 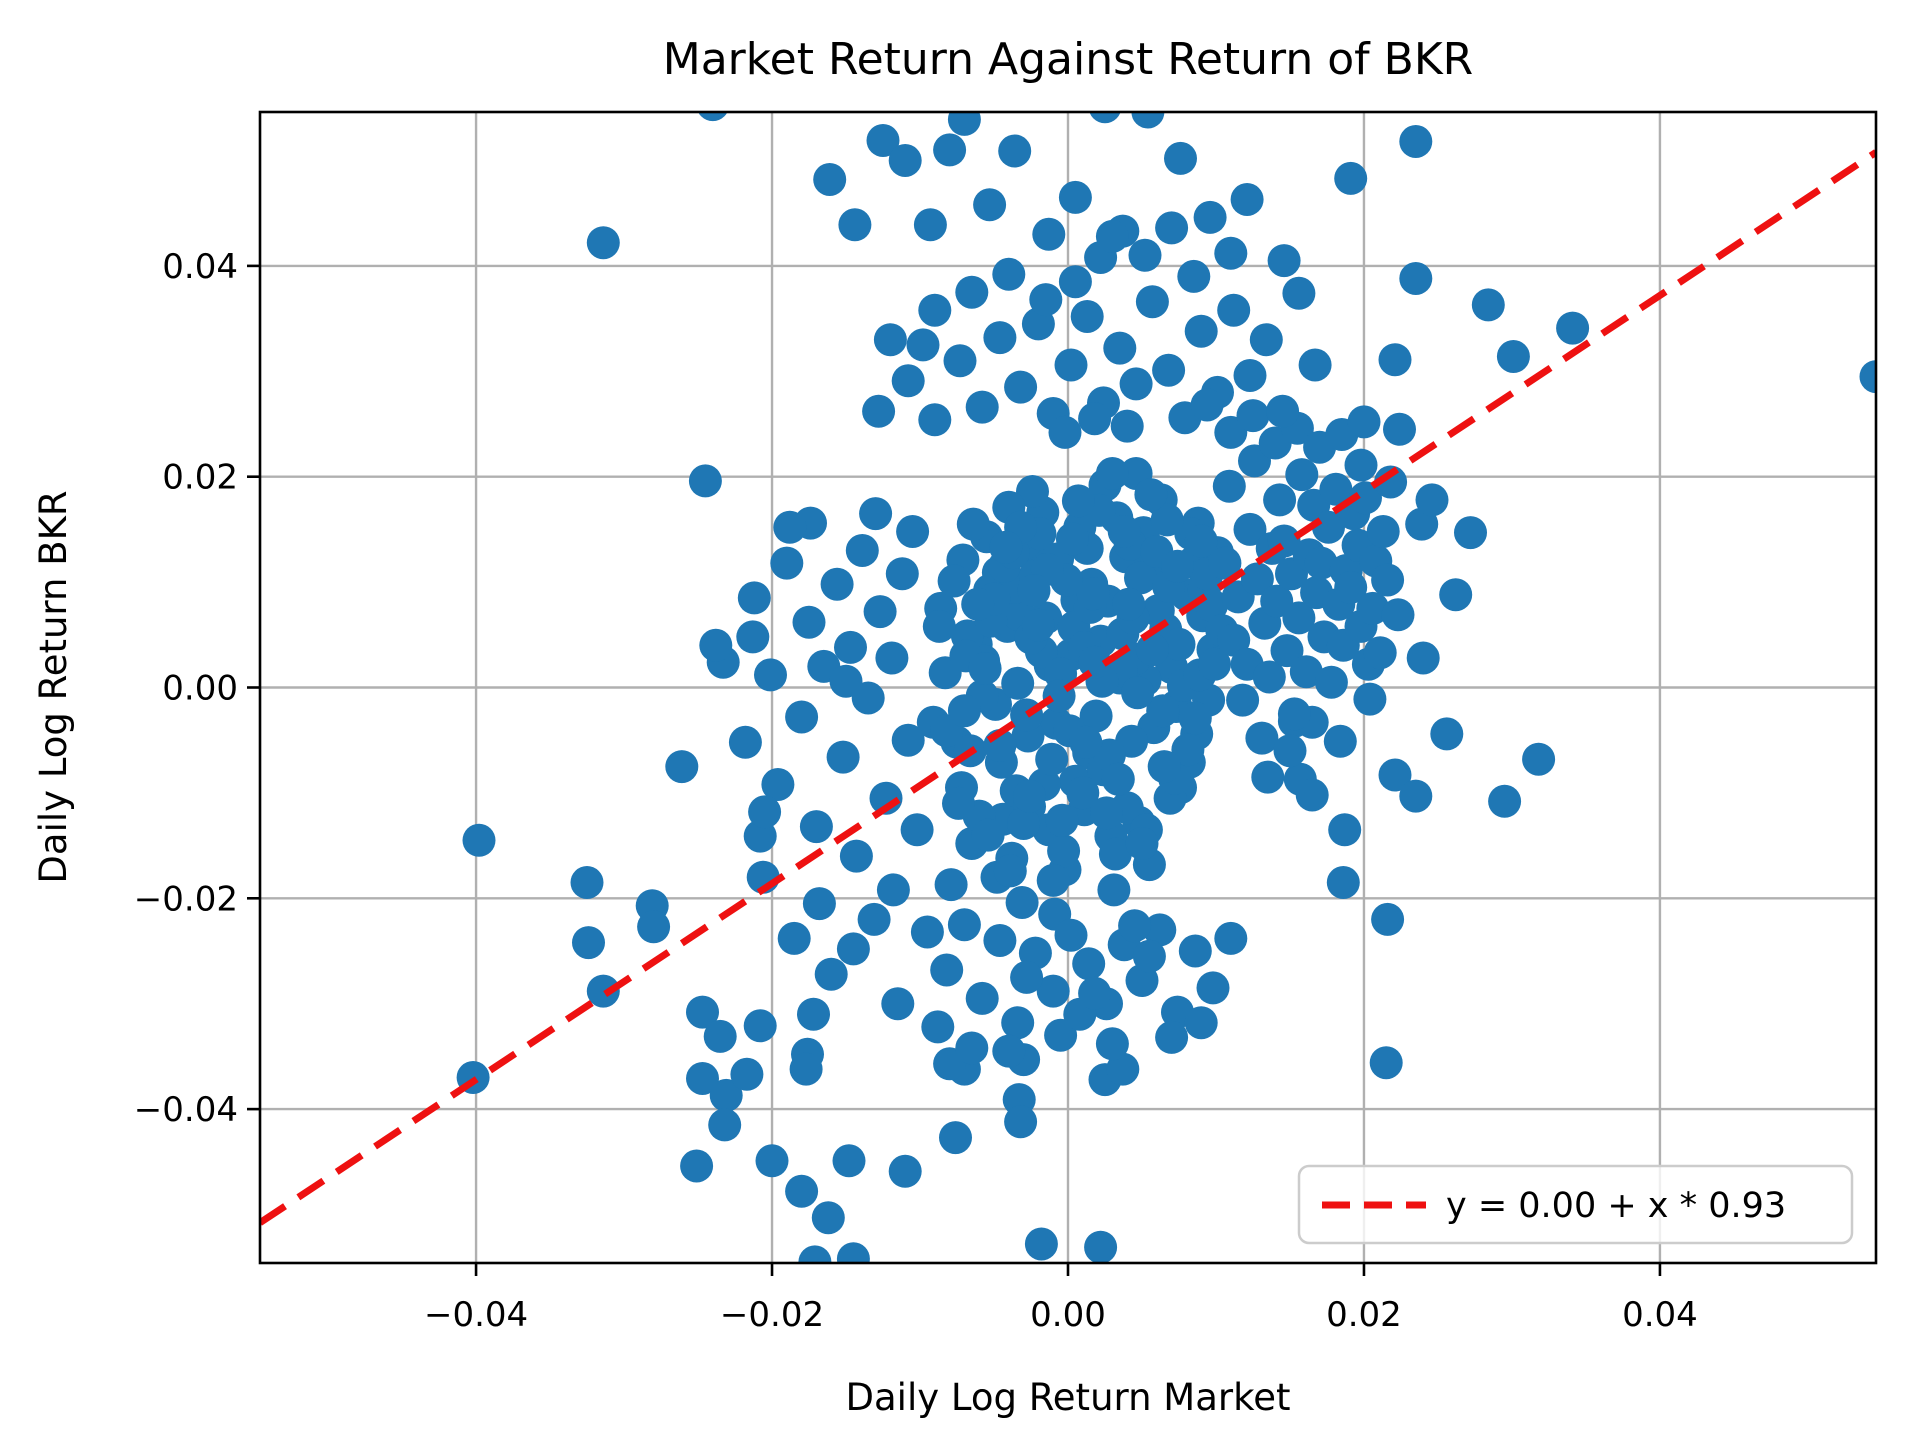 I want to click on x-axis-label: Daily Log Return Market, so click(x=1068, y=1397).